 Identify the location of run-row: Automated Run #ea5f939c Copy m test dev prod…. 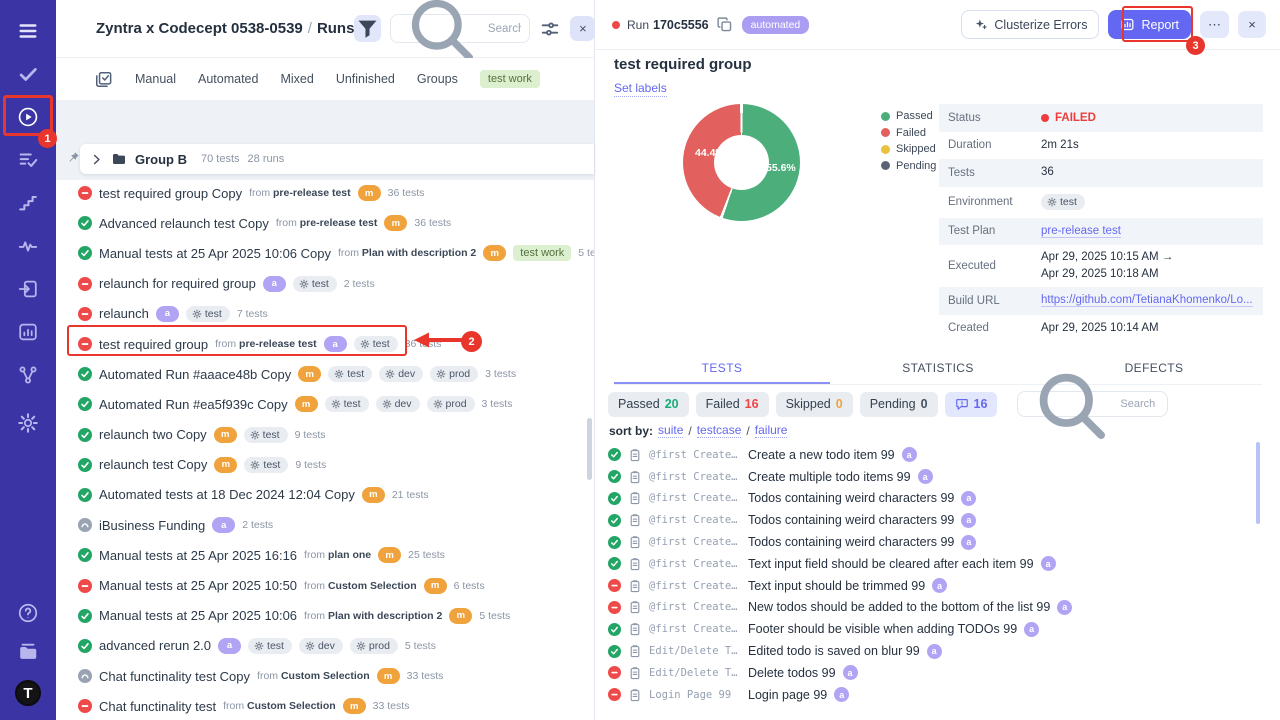
(321, 404).